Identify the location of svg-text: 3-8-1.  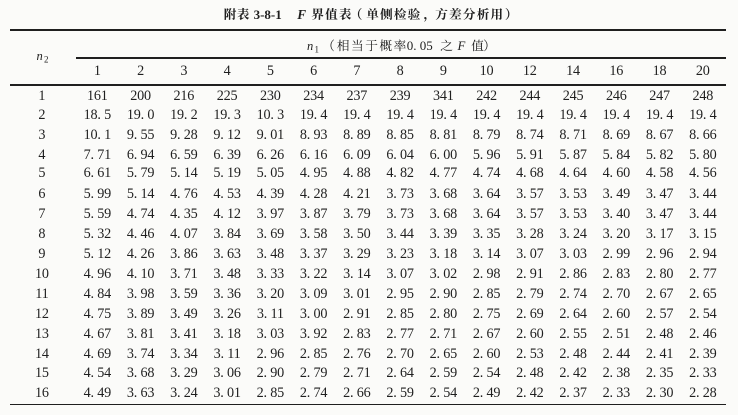
(268, 14).